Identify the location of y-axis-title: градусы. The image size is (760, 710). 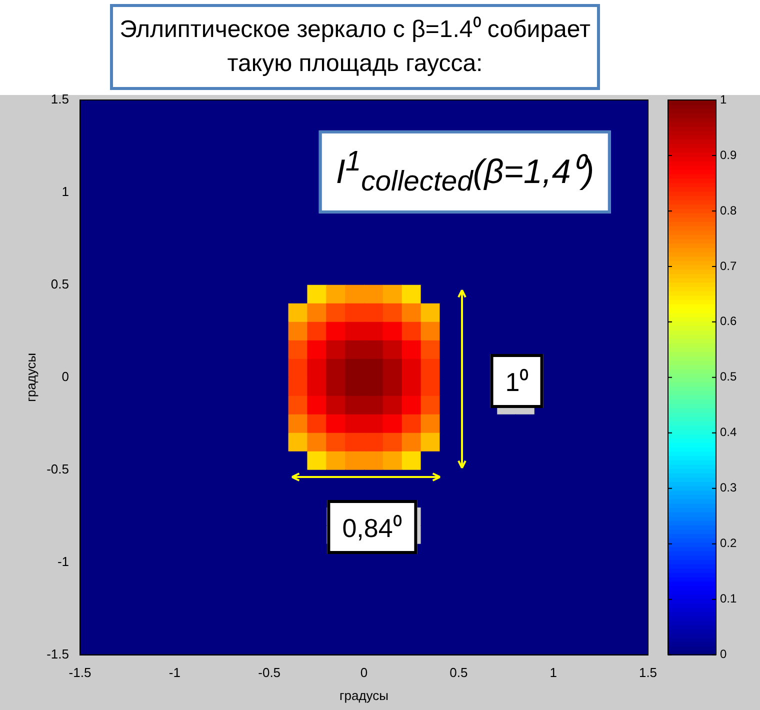
(30, 377).